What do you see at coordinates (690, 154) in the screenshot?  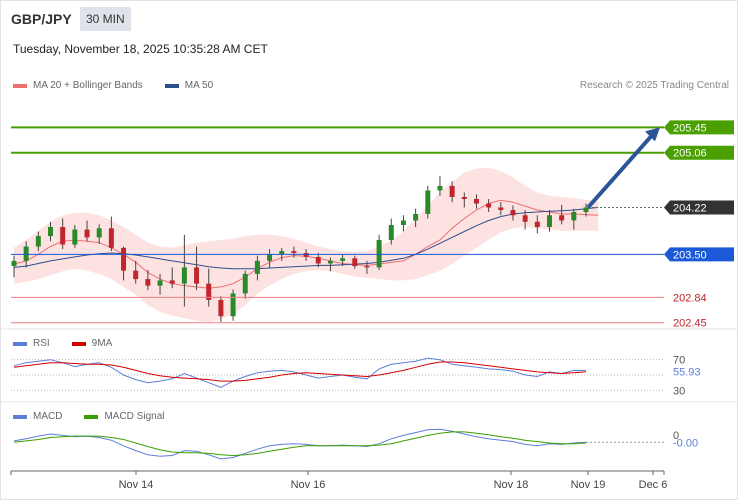 I see `resistance-label: 205.06` at bounding box center [690, 154].